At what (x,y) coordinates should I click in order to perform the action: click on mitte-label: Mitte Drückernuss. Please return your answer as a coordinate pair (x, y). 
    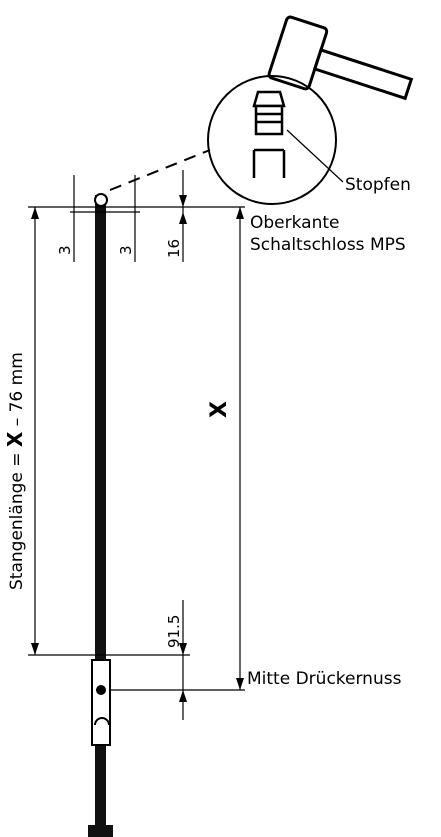
    Looking at the image, I should click on (324, 679).